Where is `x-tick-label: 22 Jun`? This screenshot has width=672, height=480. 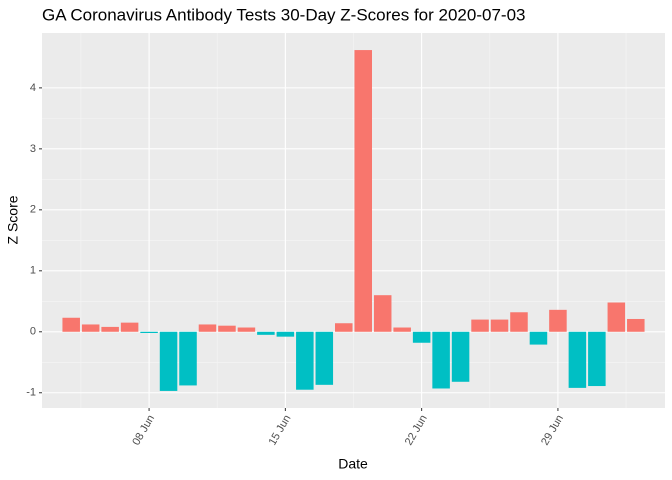 x-tick-label: 22 Jun is located at coordinates (416, 430).